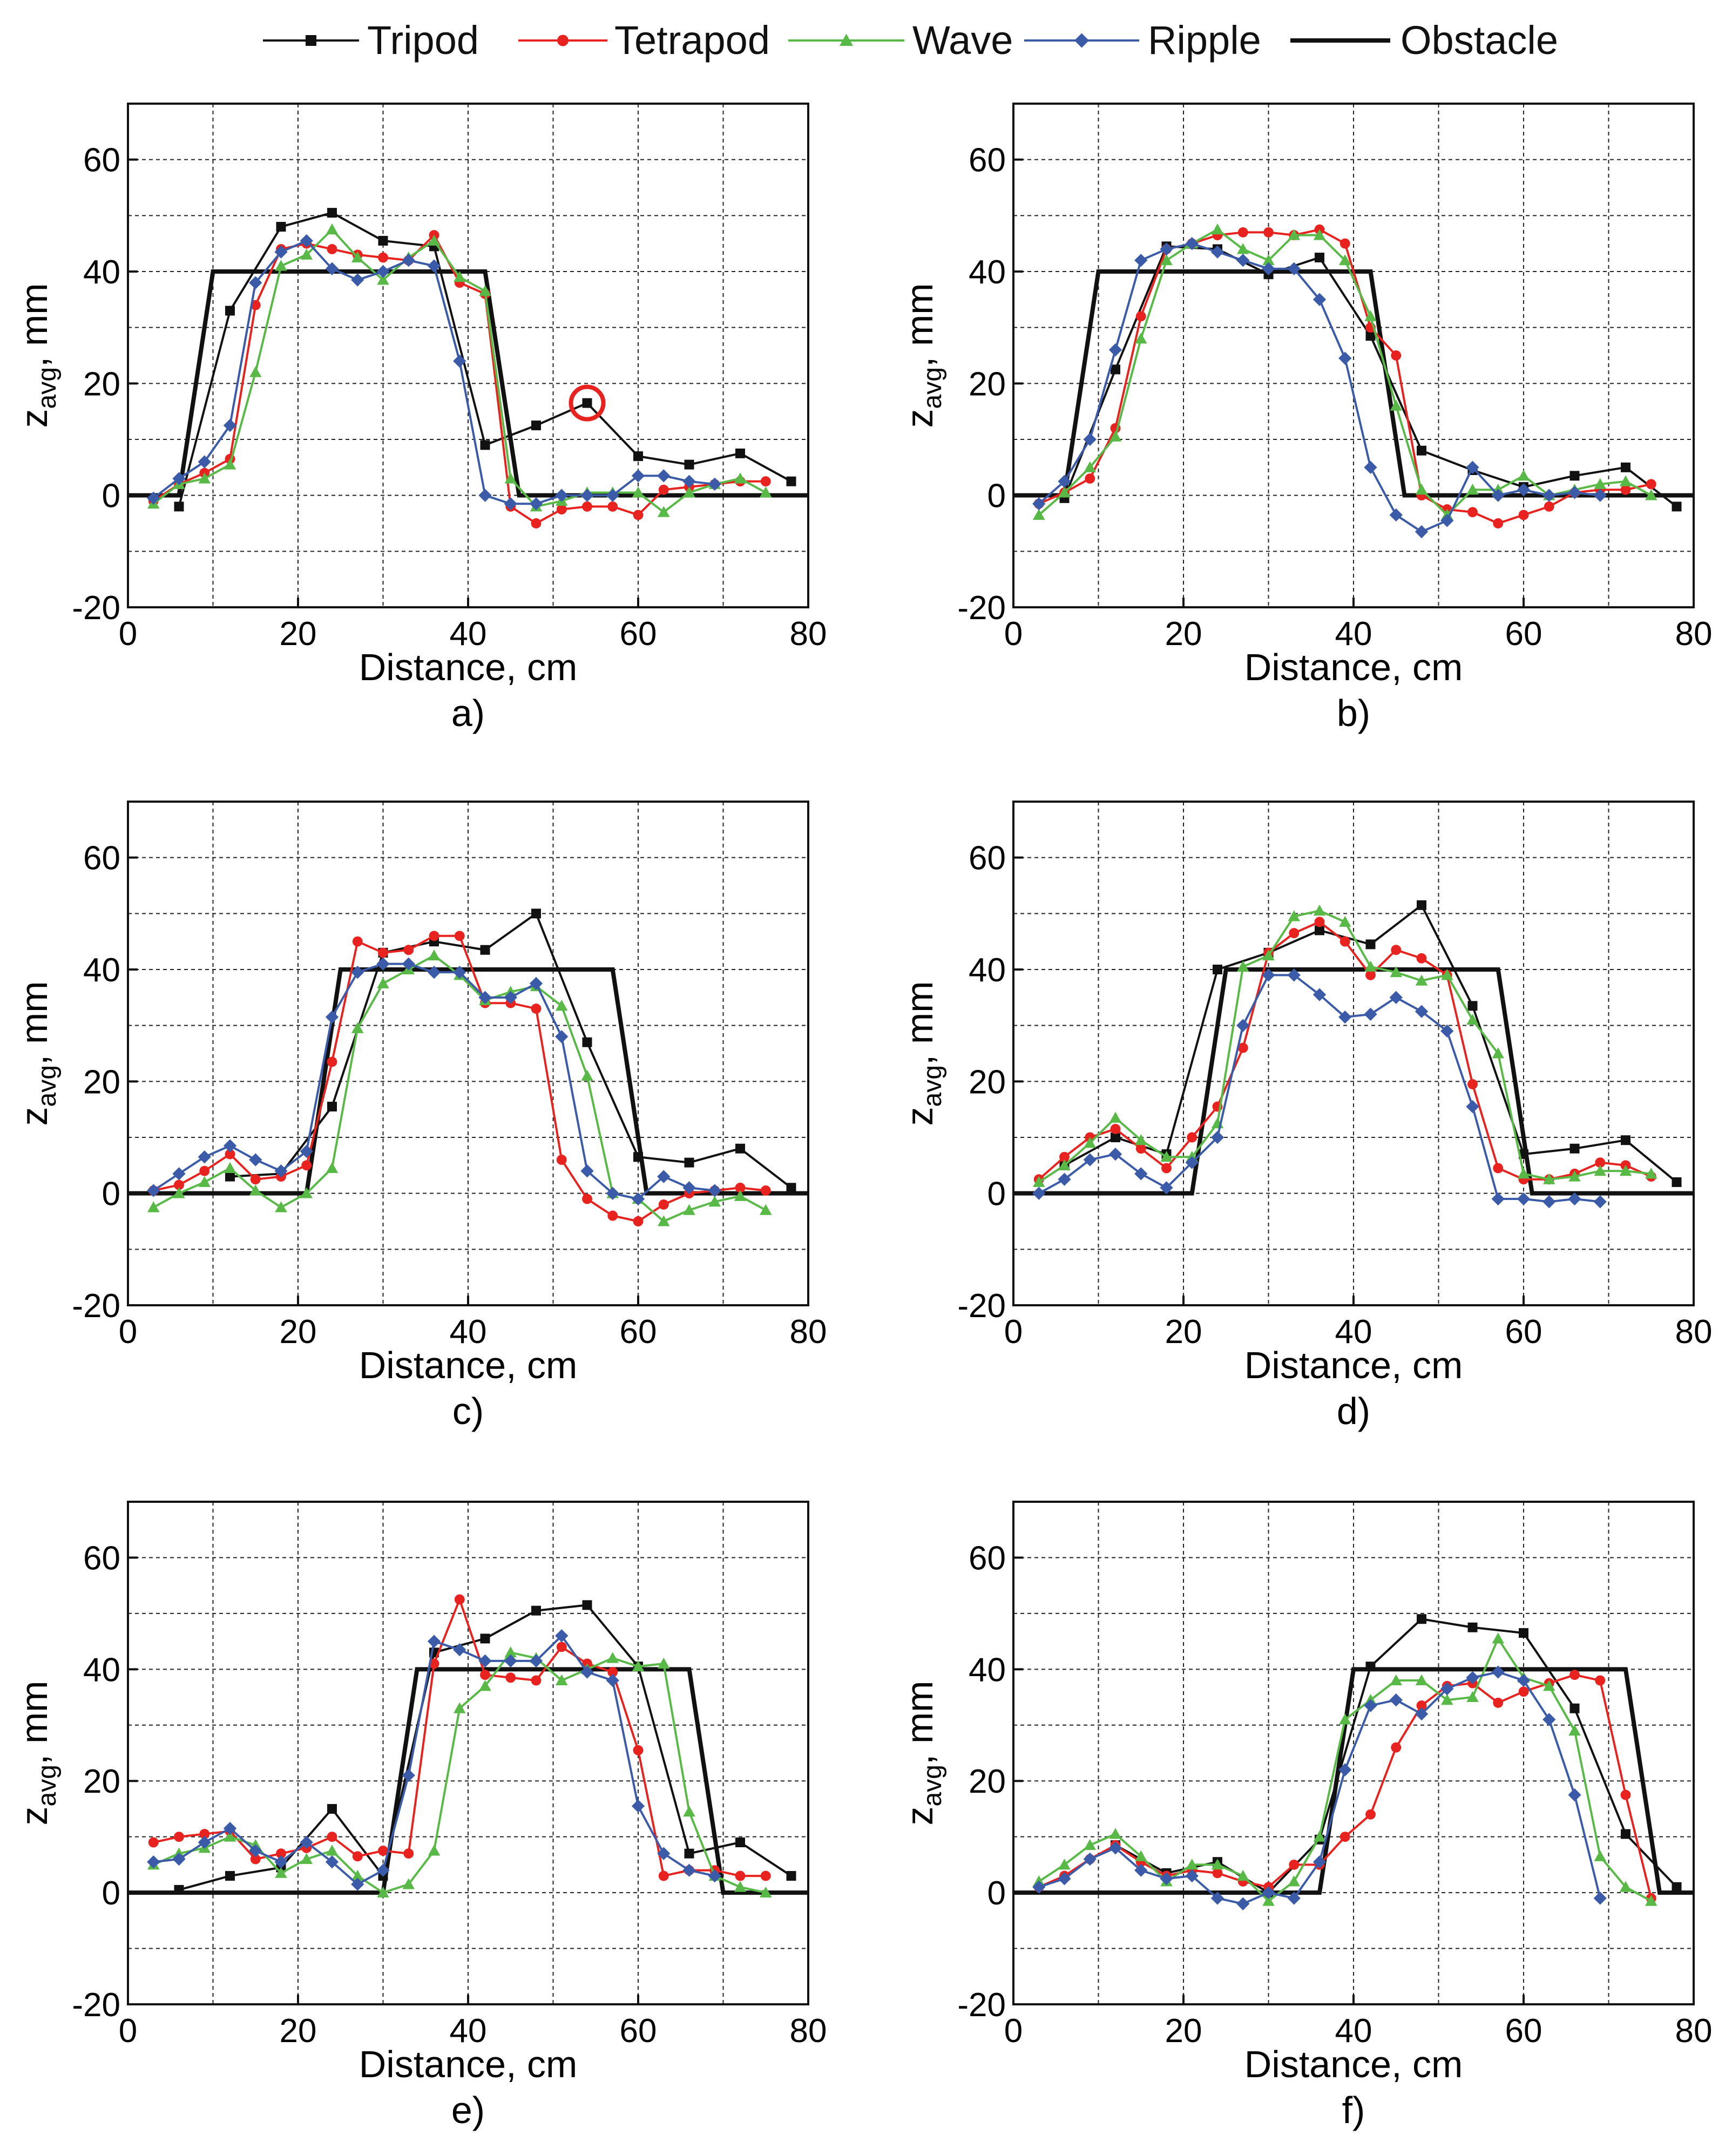 The height and width of the screenshot is (2156, 1732). Describe the element at coordinates (1479, 40) in the screenshot. I see `legend-label: Obstacle` at that location.